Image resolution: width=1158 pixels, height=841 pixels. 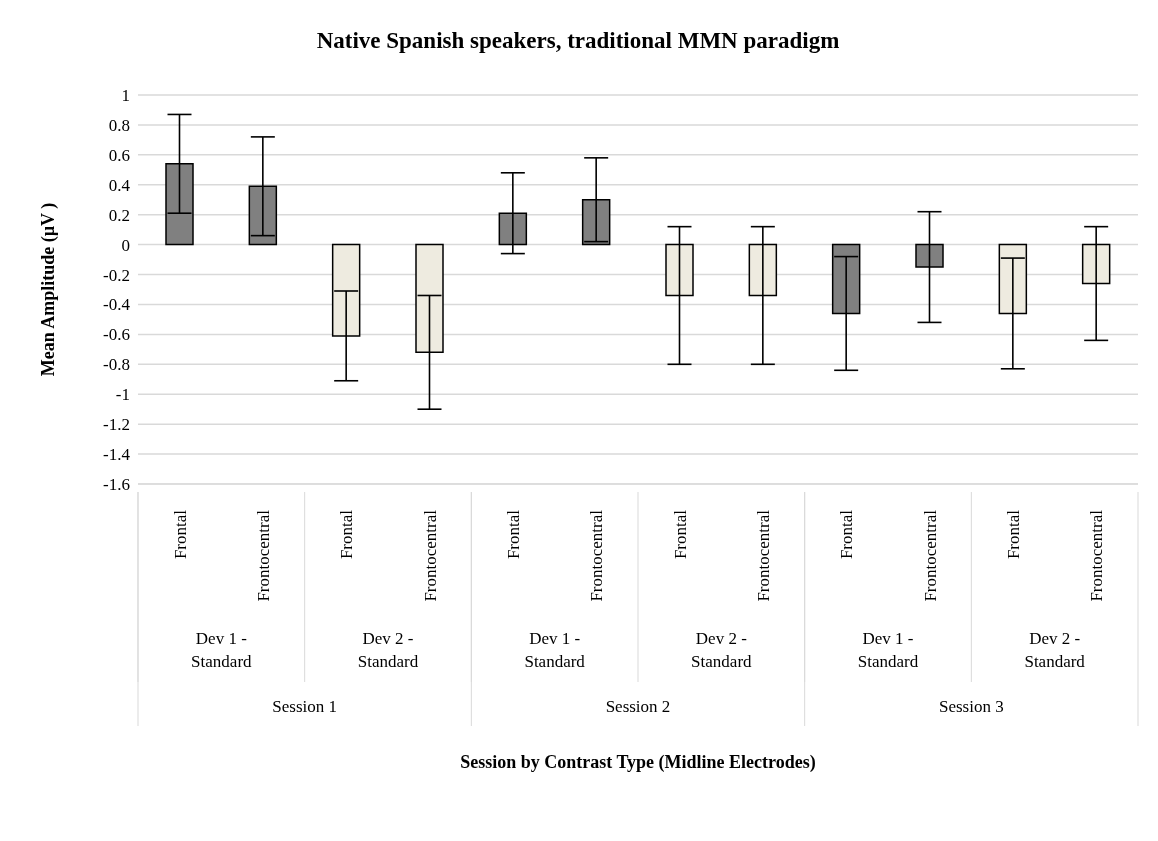 I want to click on y-tick-label: 0.4, so click(x=119, y=185).